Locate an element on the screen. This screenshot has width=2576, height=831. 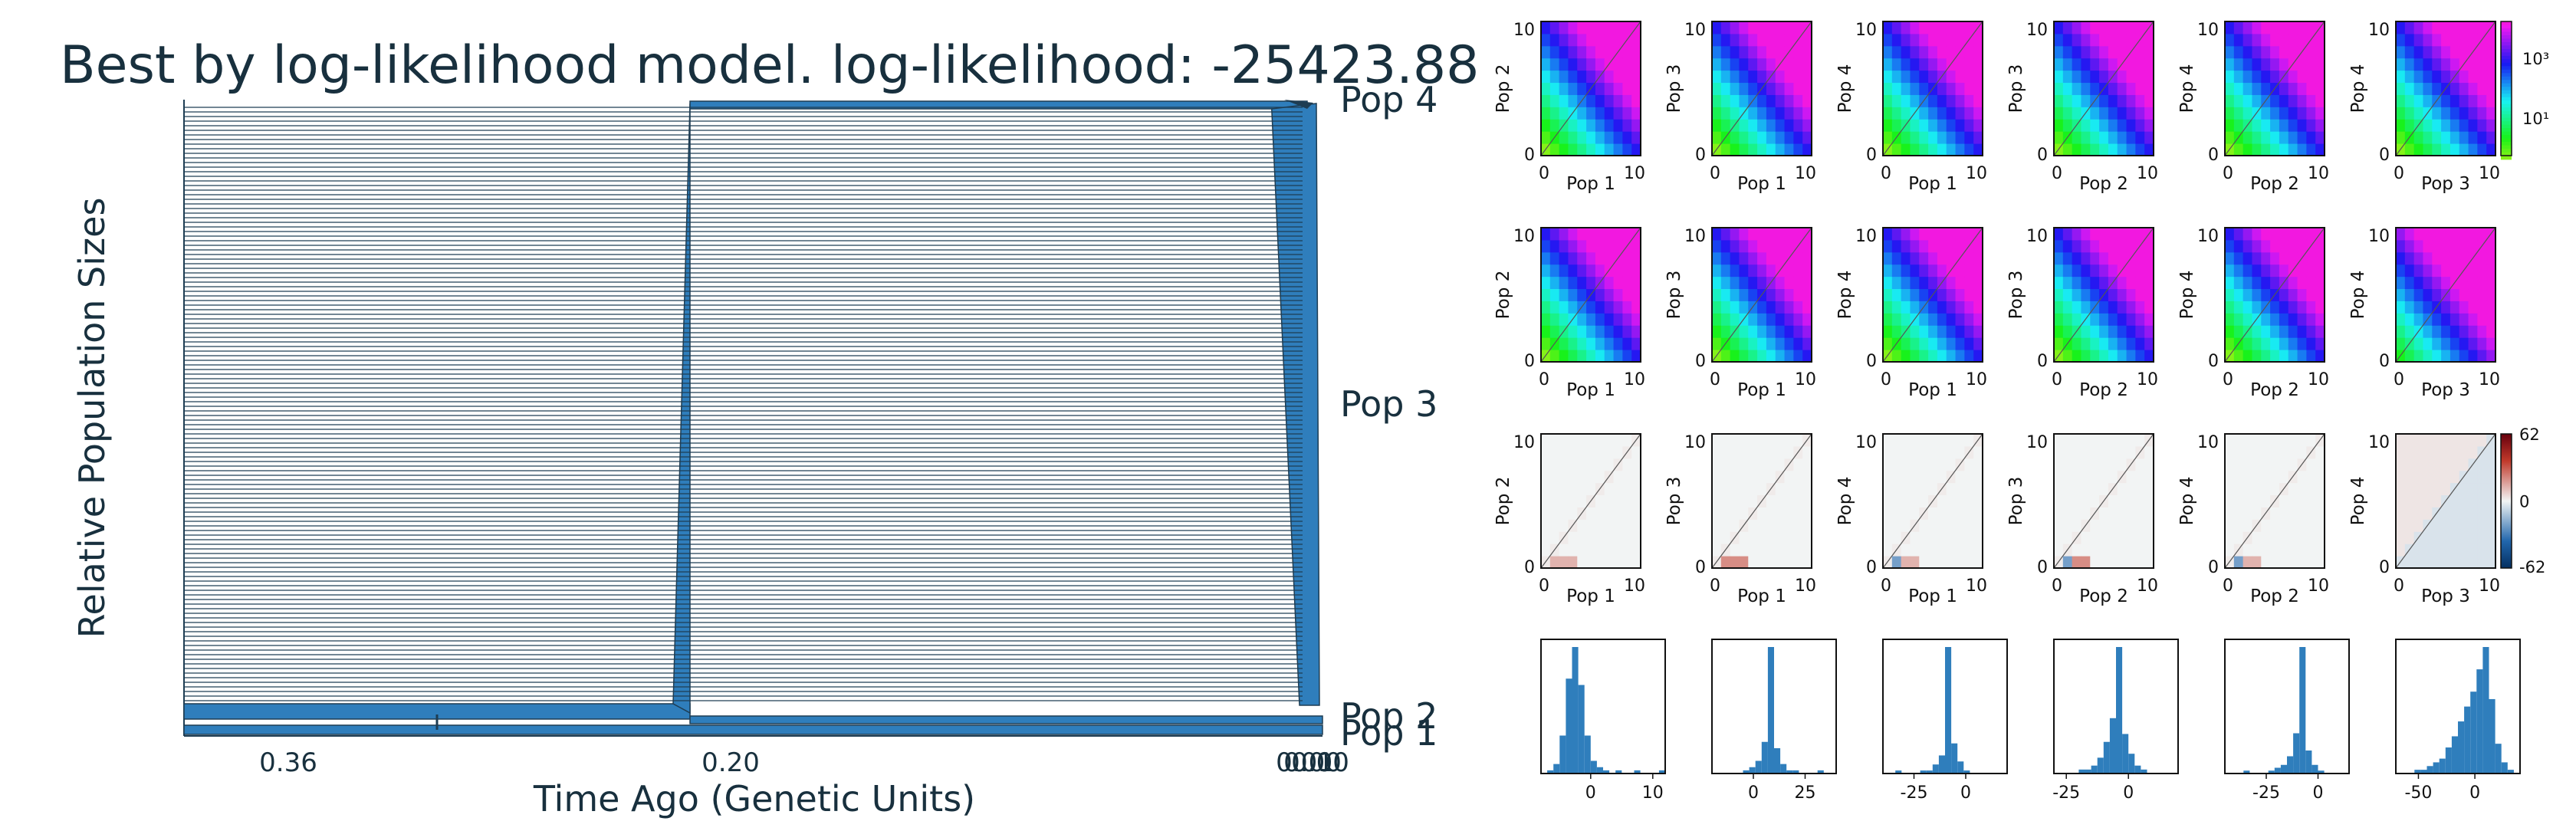
x-tick-label: 0 is located at coordinates (2057, 379).